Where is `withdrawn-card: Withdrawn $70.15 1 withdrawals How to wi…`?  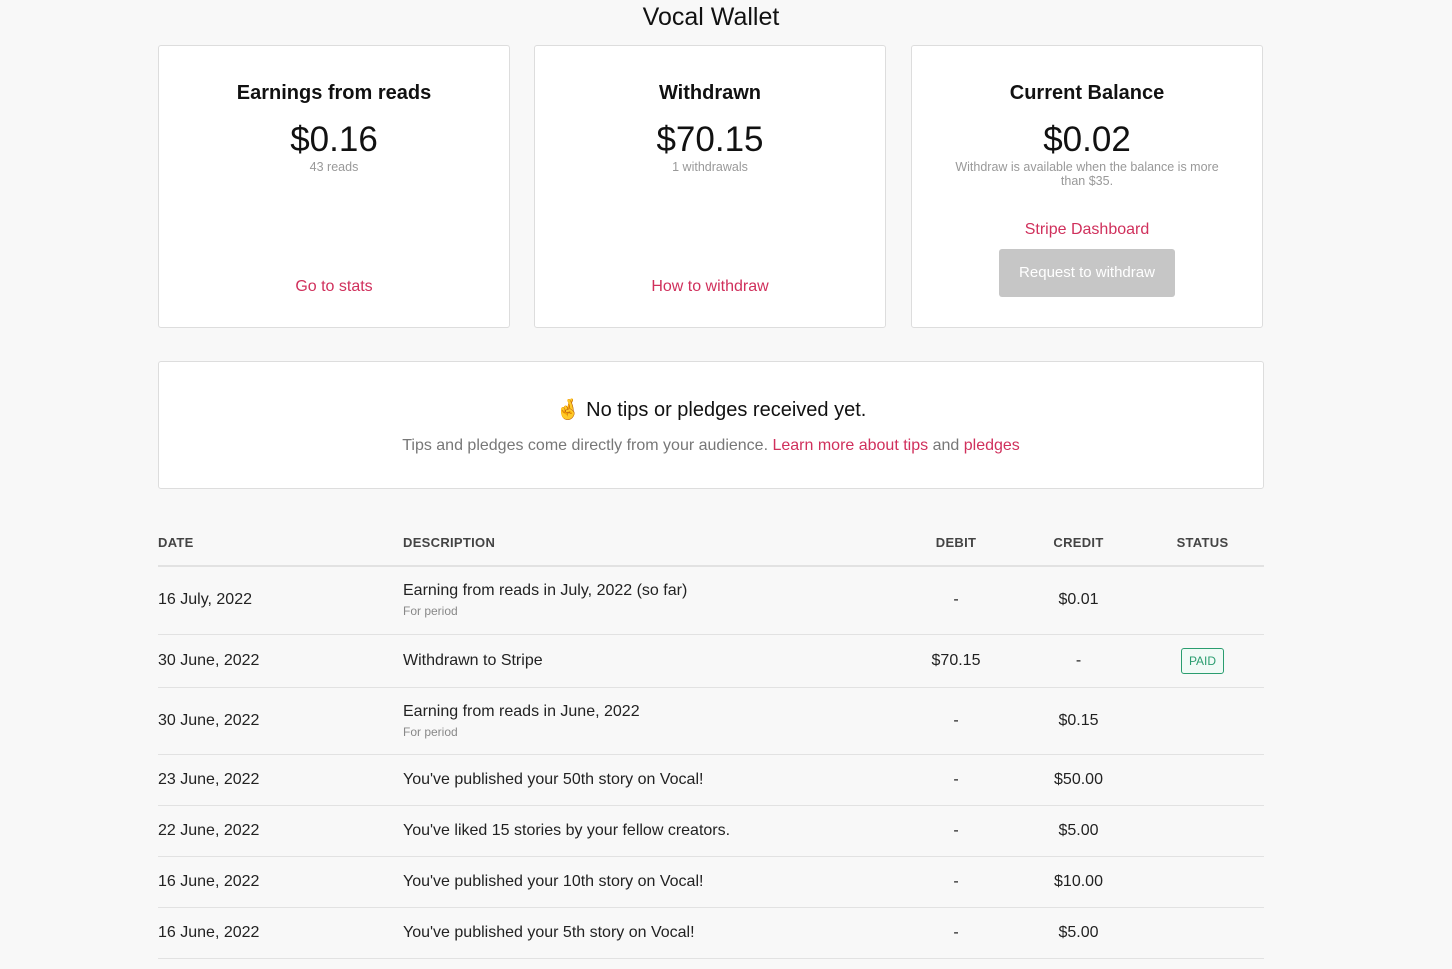
withdrawn-card: Withdrawn $70.15 1 withdrawals How to wi… is located at coordinates (710, 186).